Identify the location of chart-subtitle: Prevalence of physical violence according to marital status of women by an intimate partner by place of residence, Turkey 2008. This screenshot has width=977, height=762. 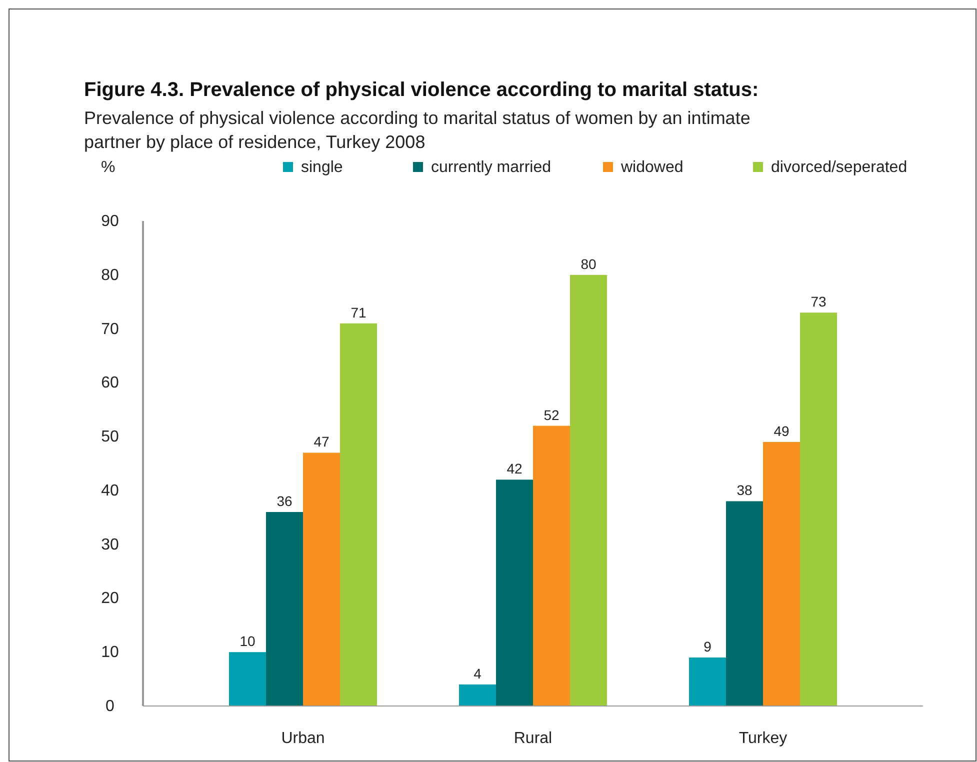
(417, 130).